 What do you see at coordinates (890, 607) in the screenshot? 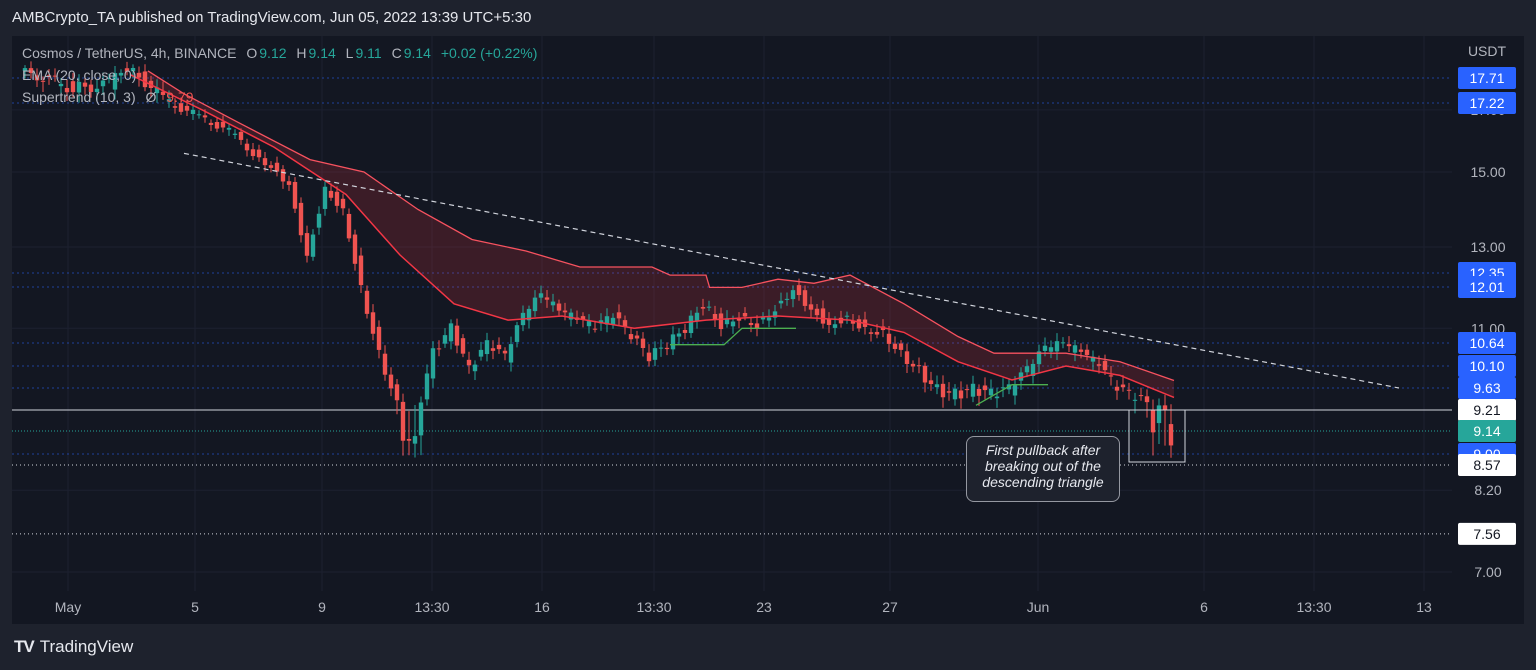
I see `time-axis-tick: 27` at bounding box center [890, 607].